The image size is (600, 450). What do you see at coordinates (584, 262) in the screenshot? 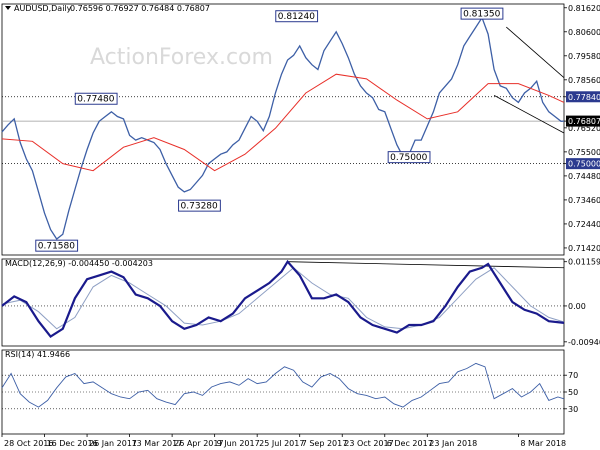
I see `macd-tick-label: 0.01159` at bounding box center [584, 262].